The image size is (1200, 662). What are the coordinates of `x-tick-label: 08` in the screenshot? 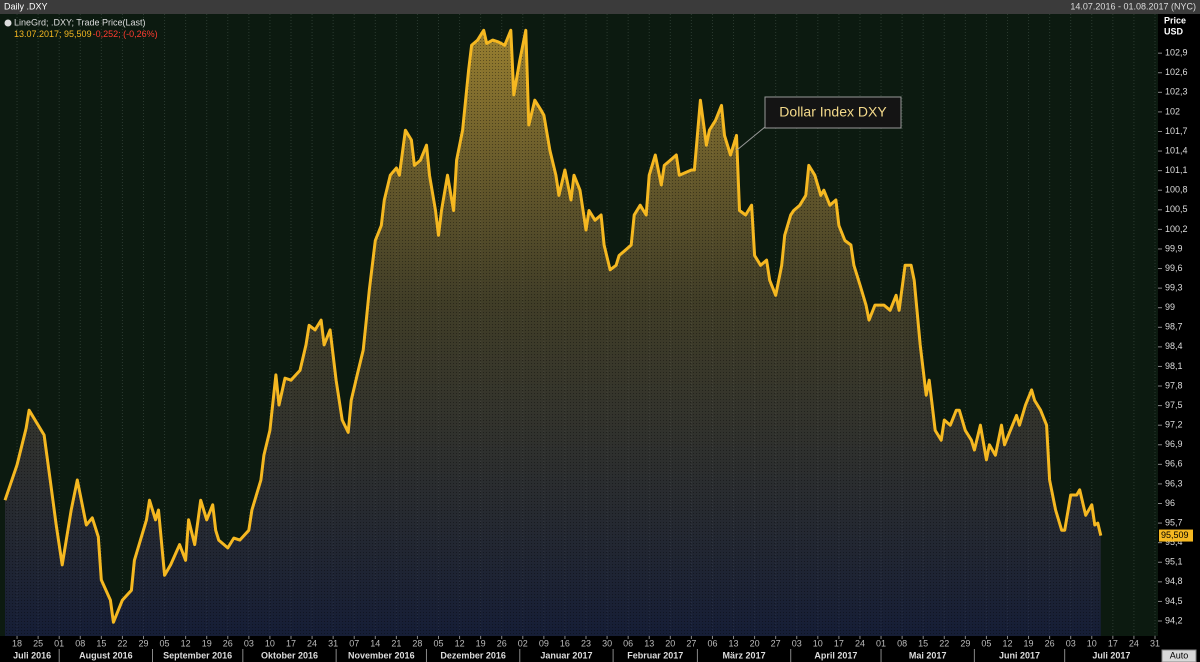 It's located at (80, 643).